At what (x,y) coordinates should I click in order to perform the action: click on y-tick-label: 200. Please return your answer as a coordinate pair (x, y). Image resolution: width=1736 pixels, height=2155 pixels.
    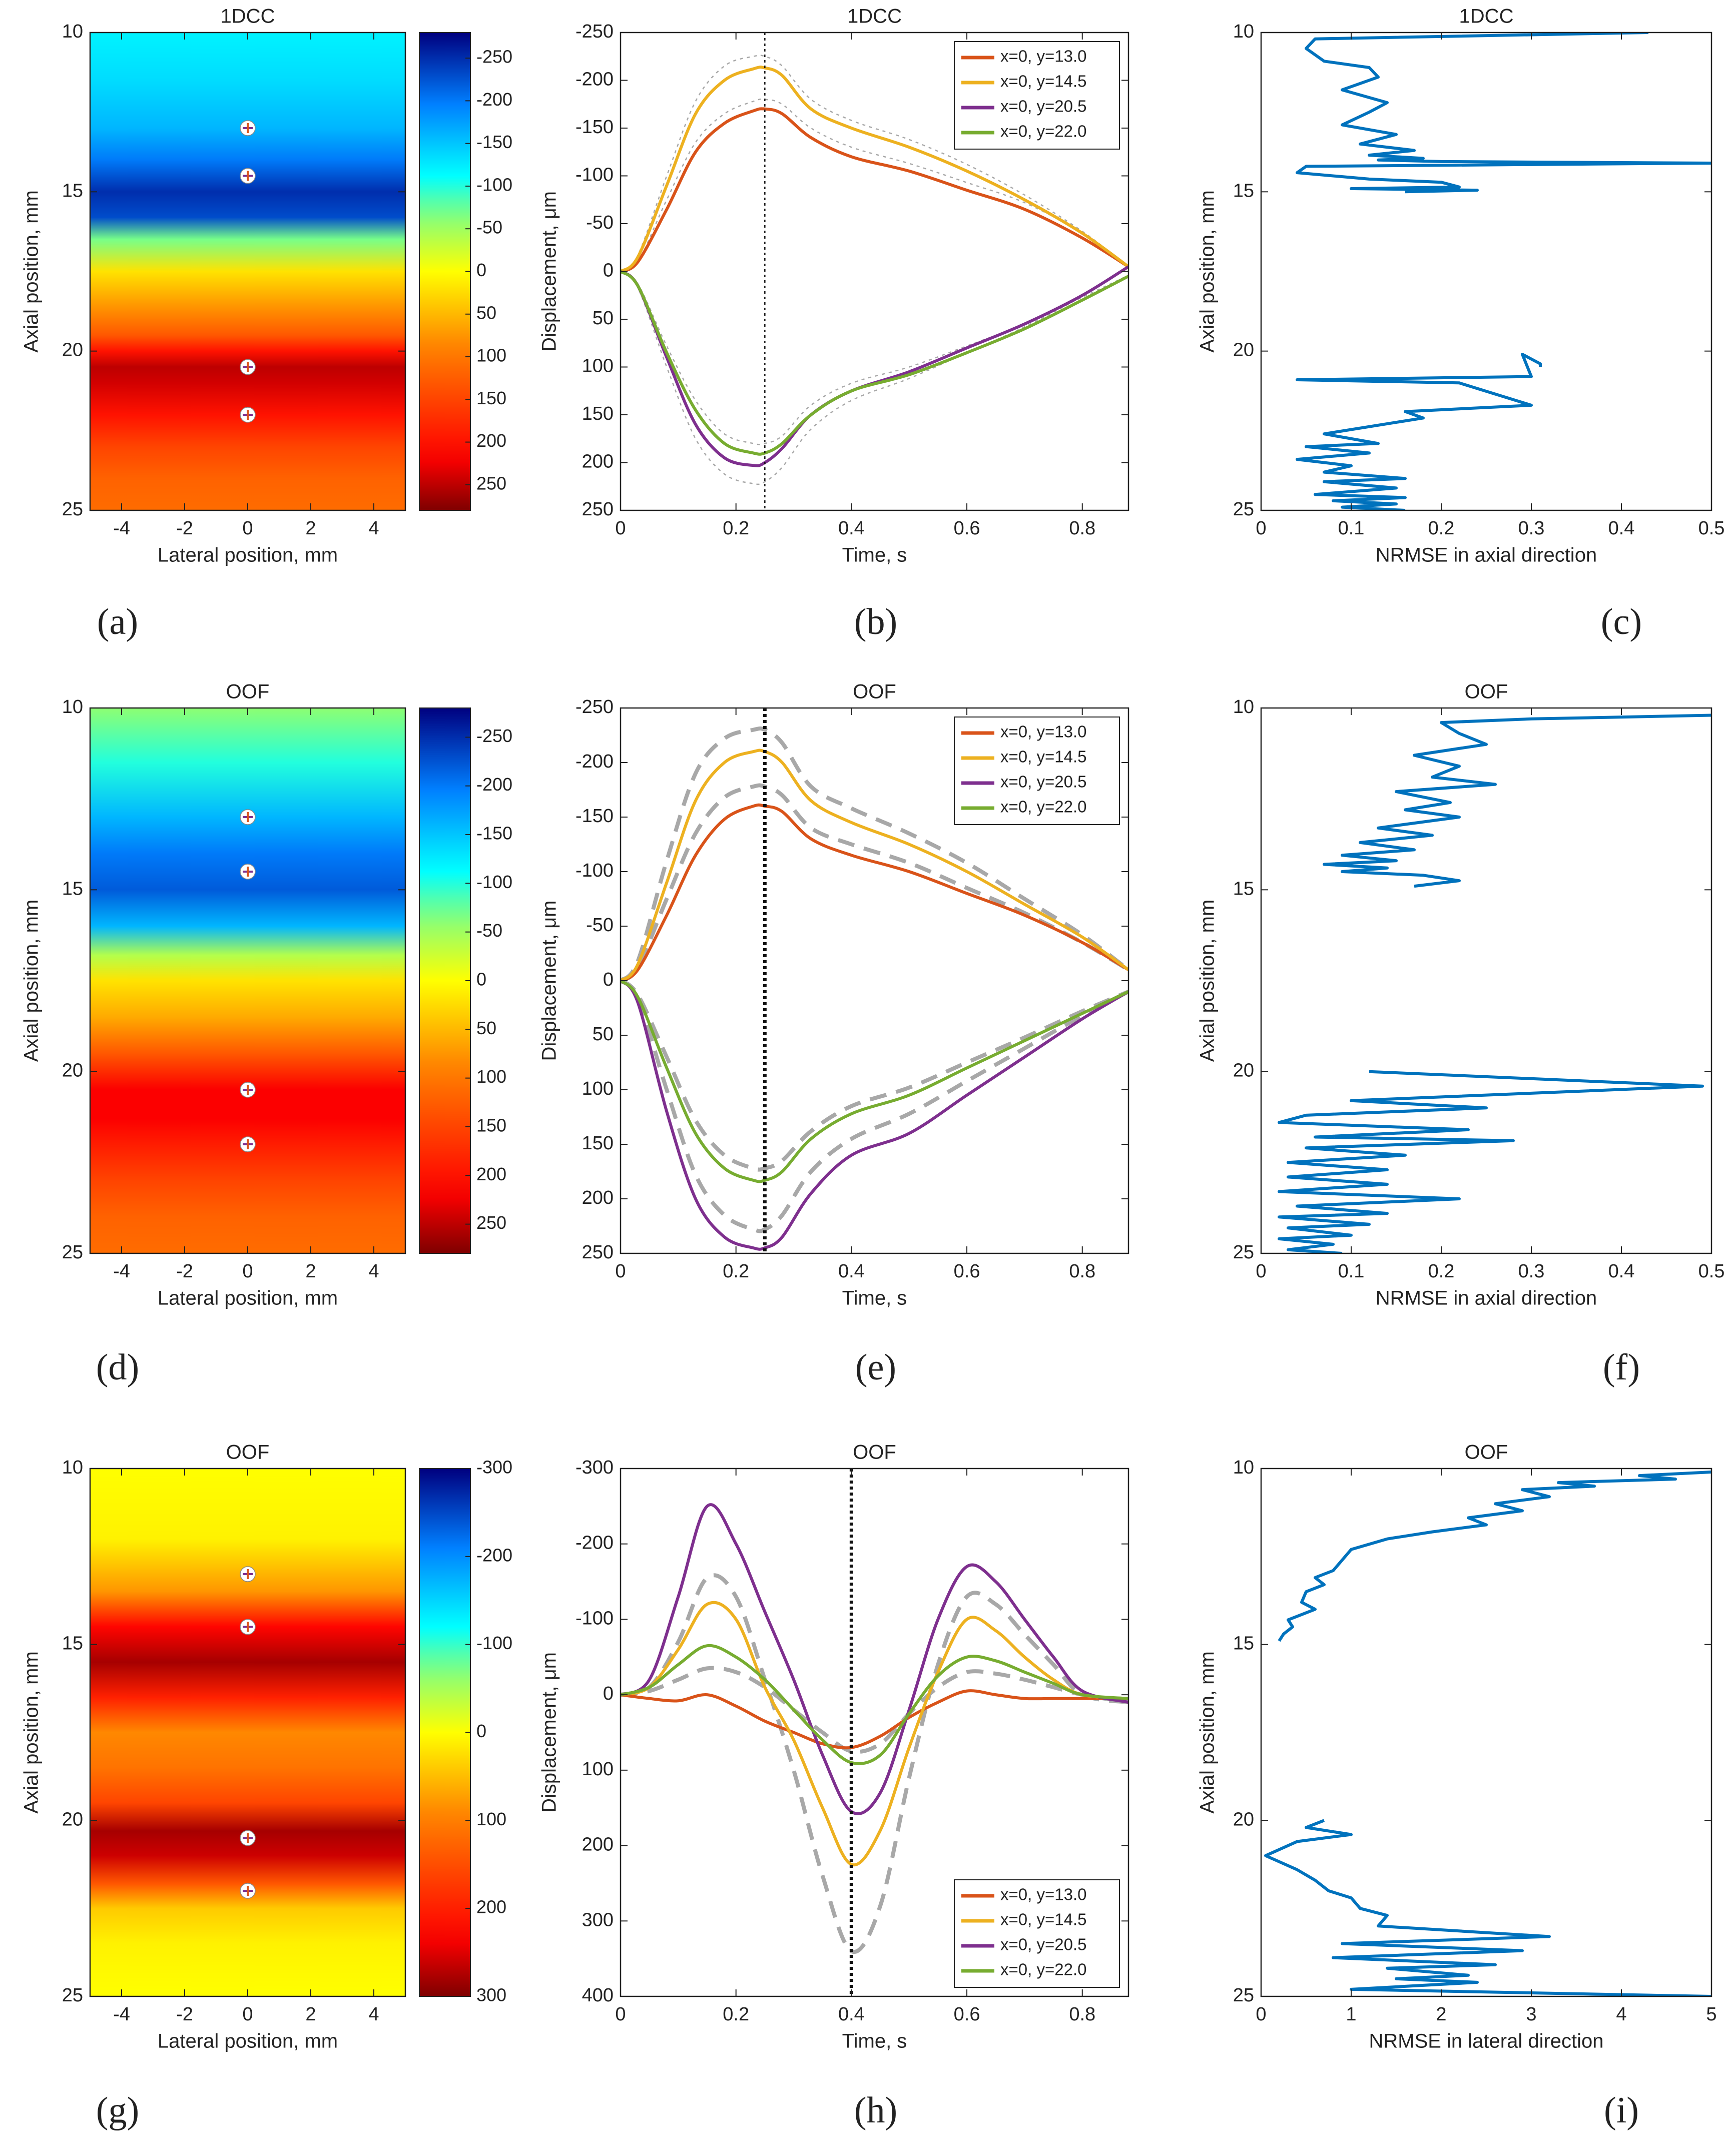
    Looking at the image, I should click on (598, 461).